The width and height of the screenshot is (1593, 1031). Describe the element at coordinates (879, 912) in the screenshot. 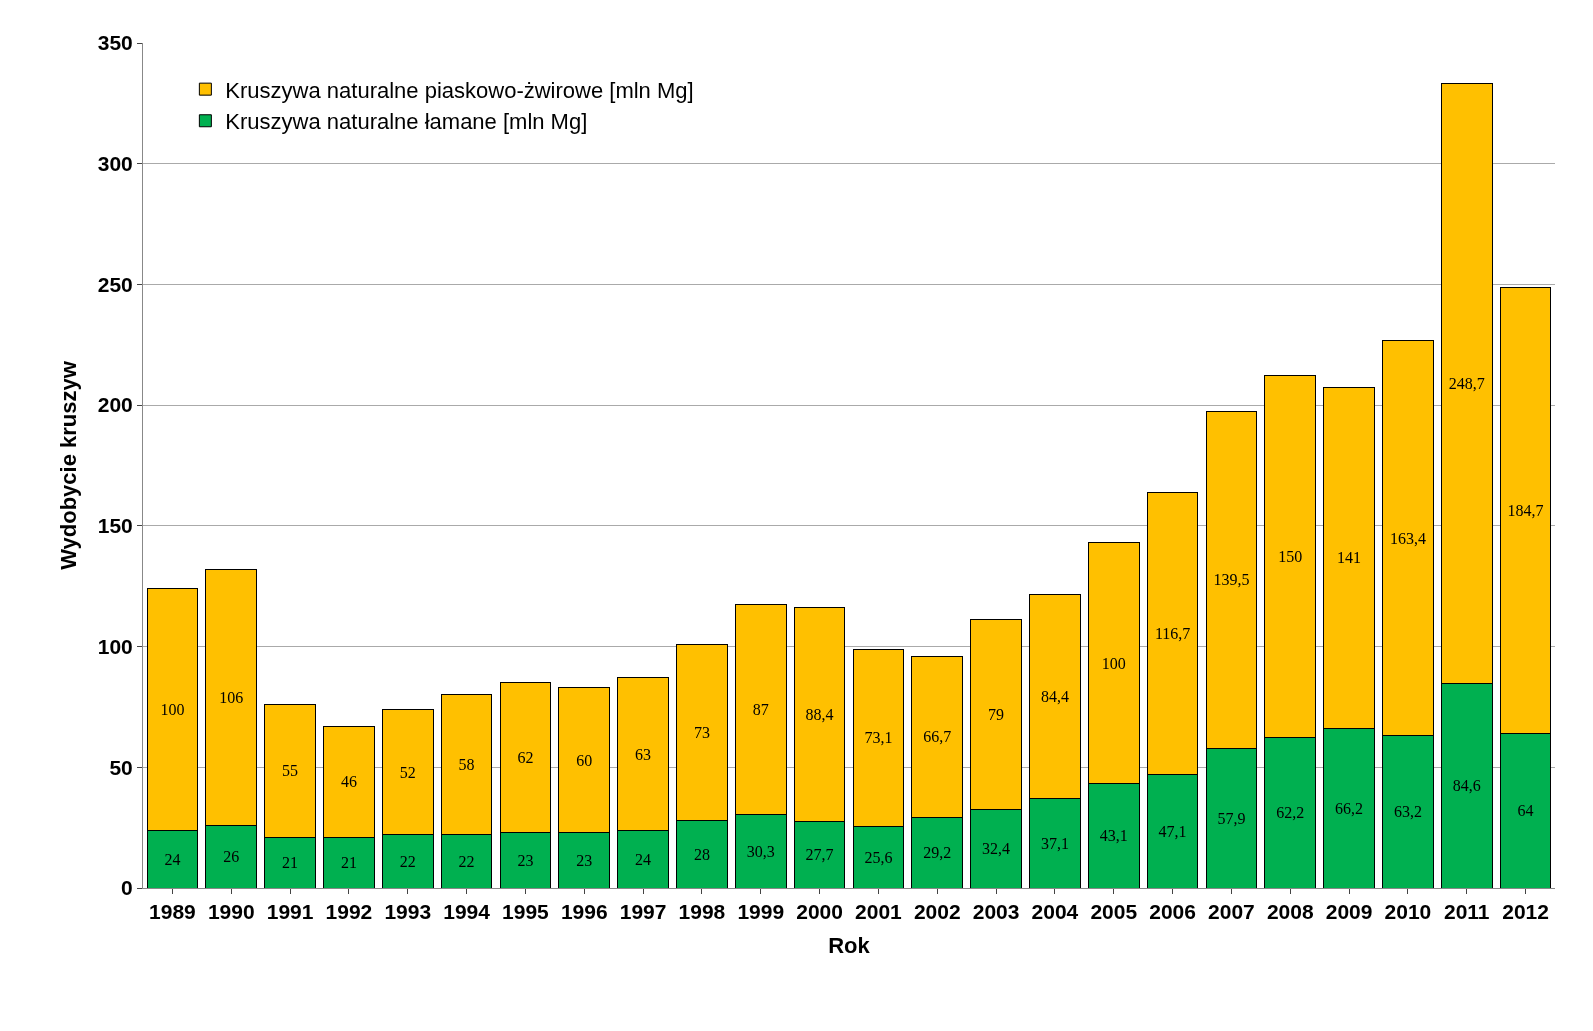

I see `x-tick-label: 2001` at that location.